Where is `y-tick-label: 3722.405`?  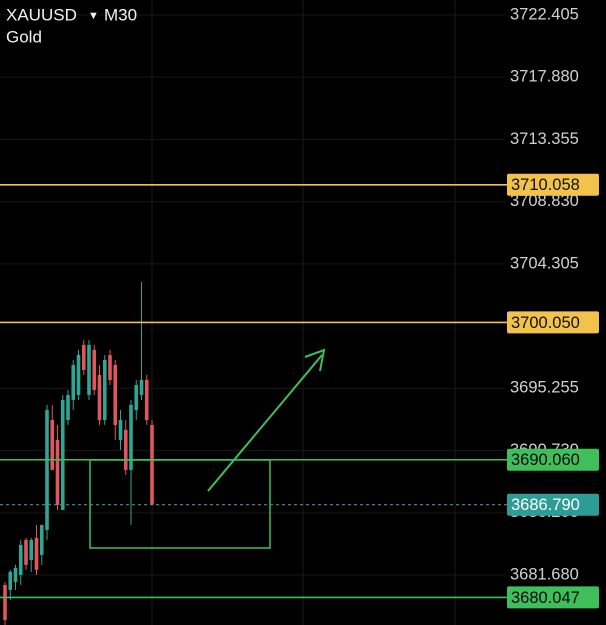 y-tick-label: 3722.405 is located at coordinates (544, 14).